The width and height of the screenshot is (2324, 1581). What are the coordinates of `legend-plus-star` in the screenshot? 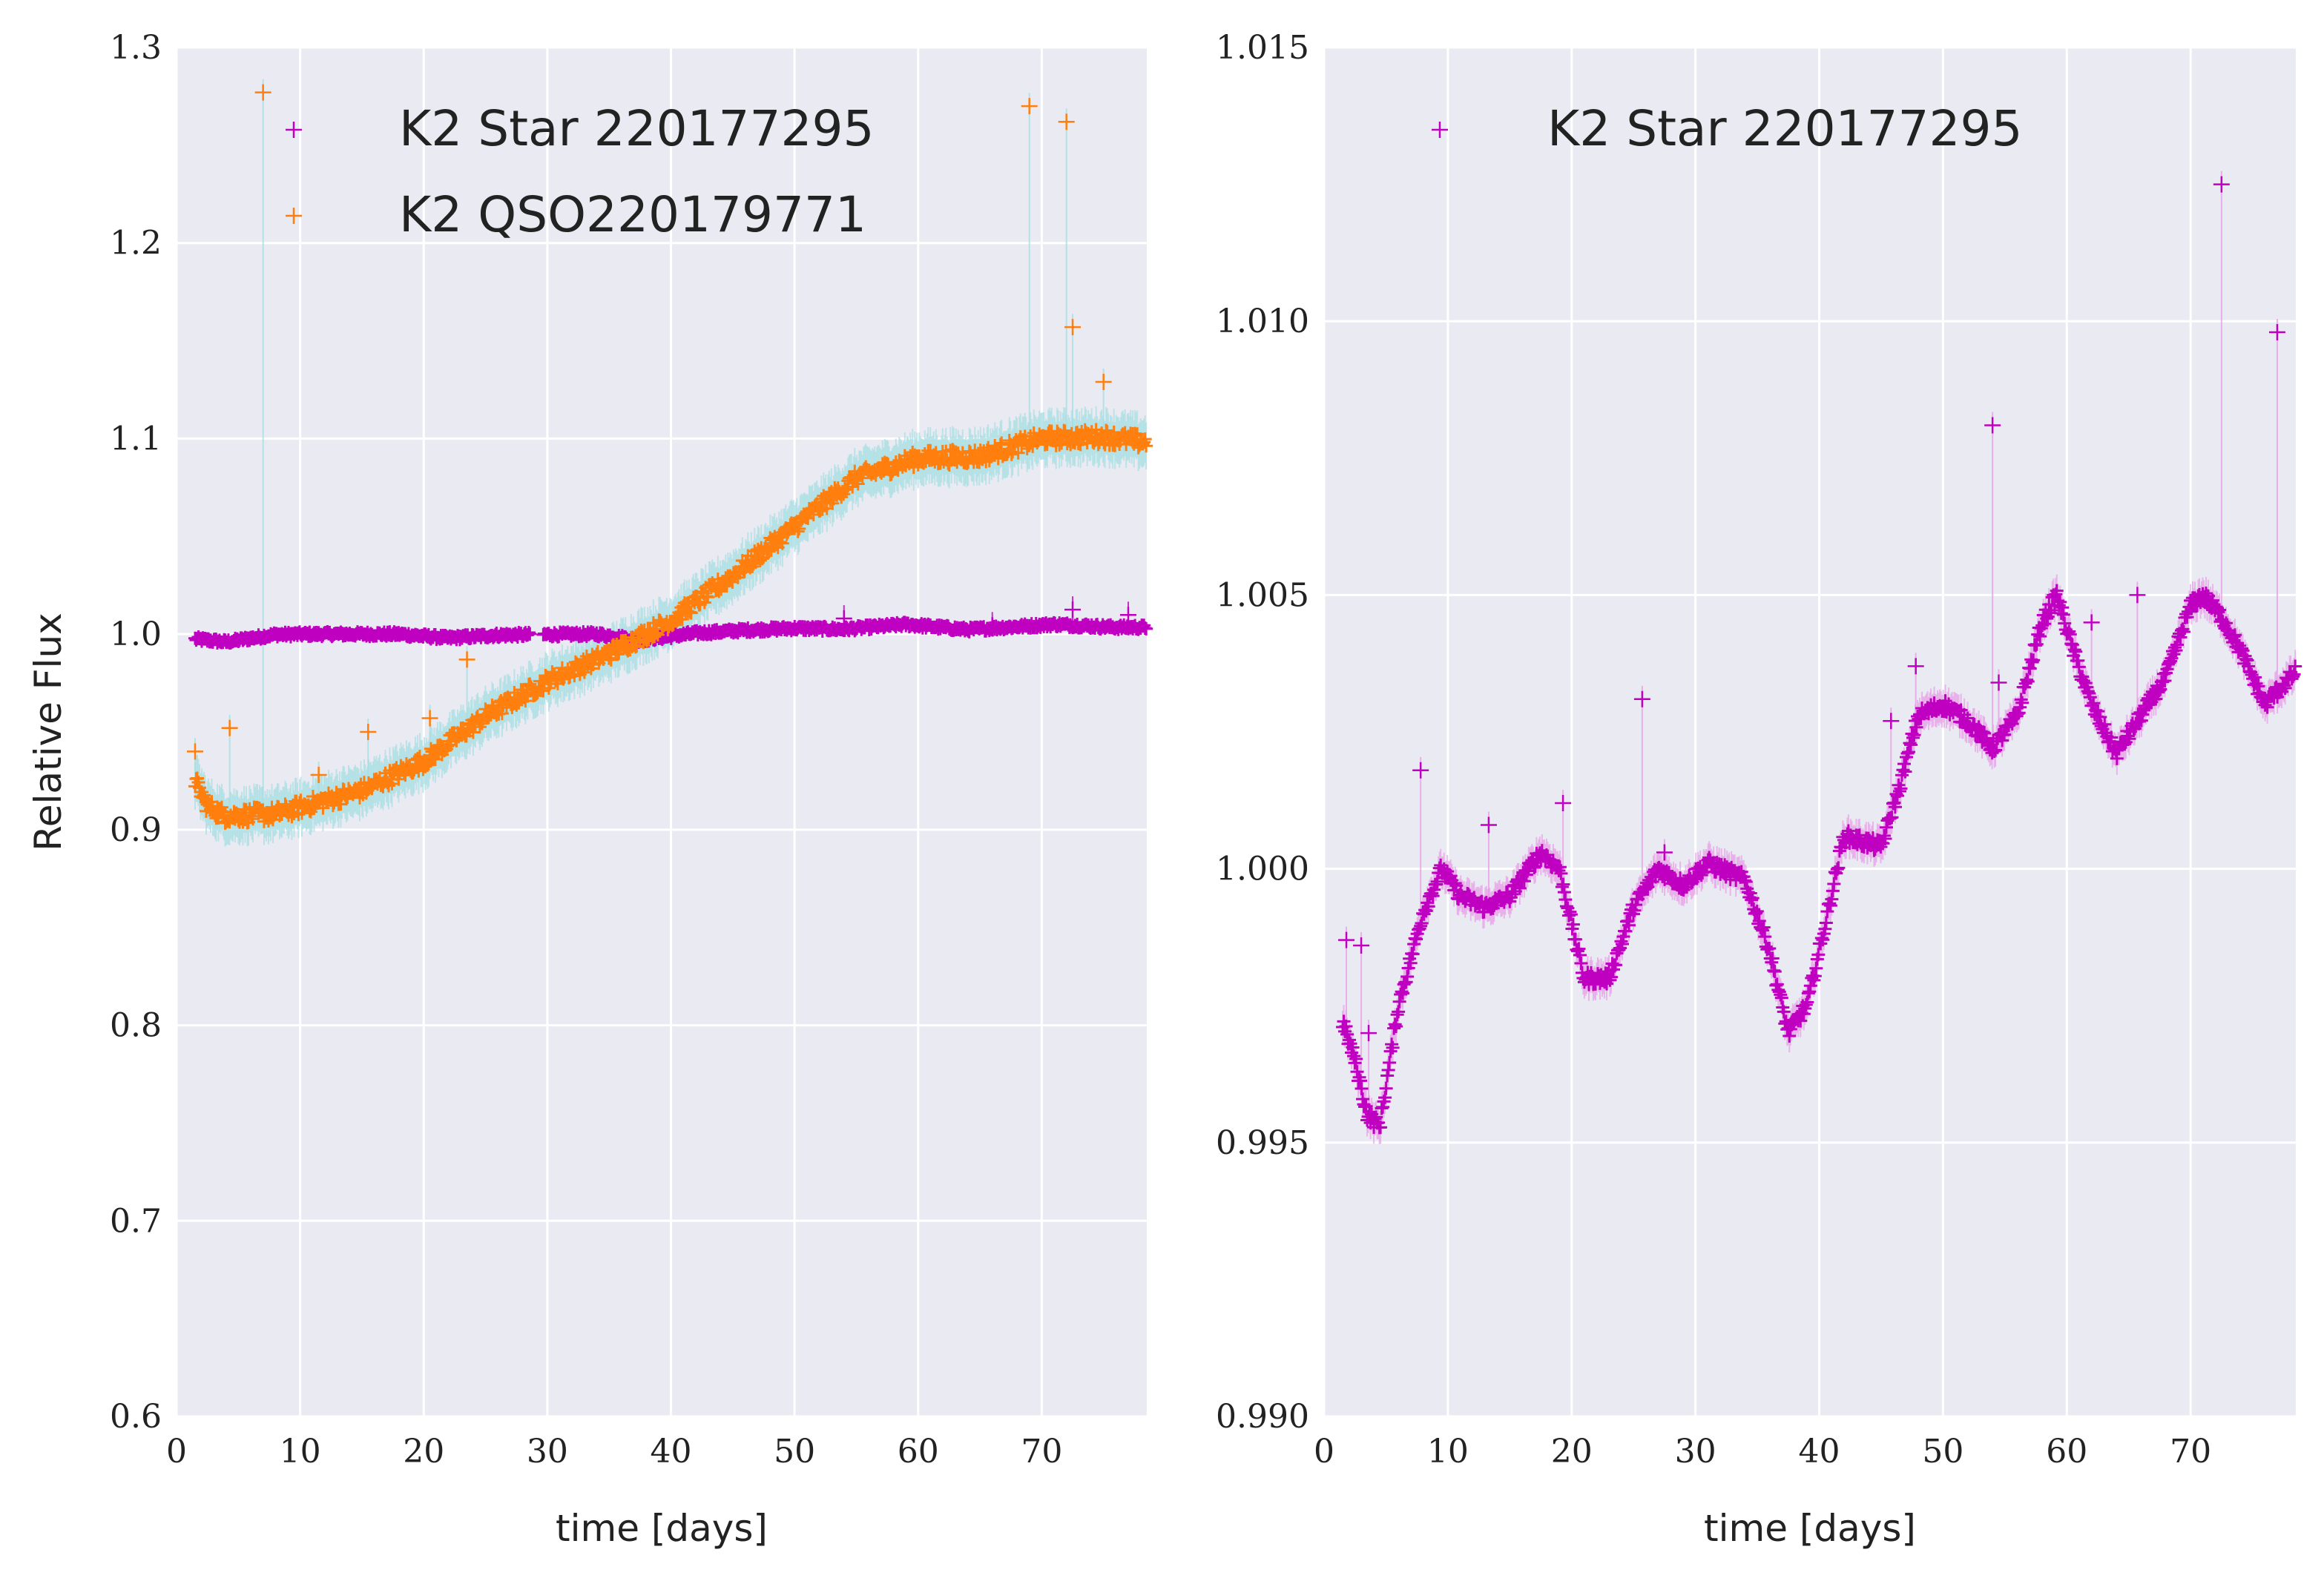 It's located at (294, 130).